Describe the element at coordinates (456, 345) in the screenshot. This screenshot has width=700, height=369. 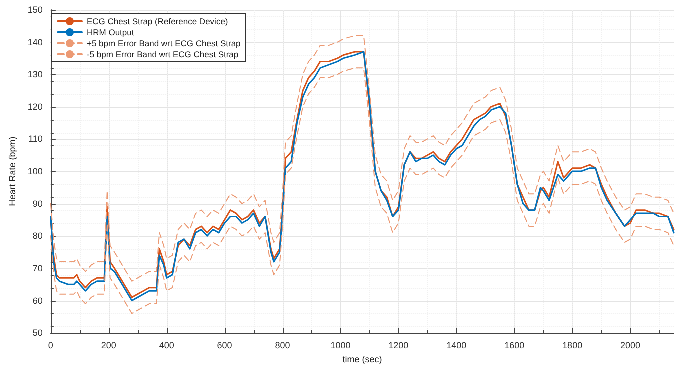
I see `x-tick-label: 1400` at that location.